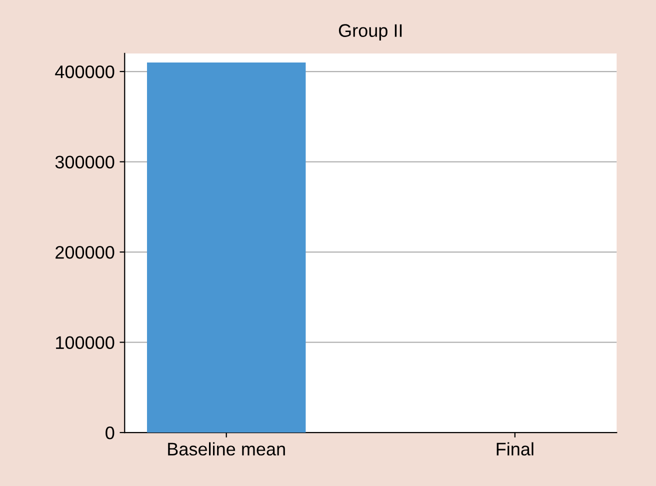 This screenshot has width=656, height=486. What do you see at coordinates (85, 343) in the screenshot?
I see `y-tick-label: 100000` at bounding box center [85, 343].